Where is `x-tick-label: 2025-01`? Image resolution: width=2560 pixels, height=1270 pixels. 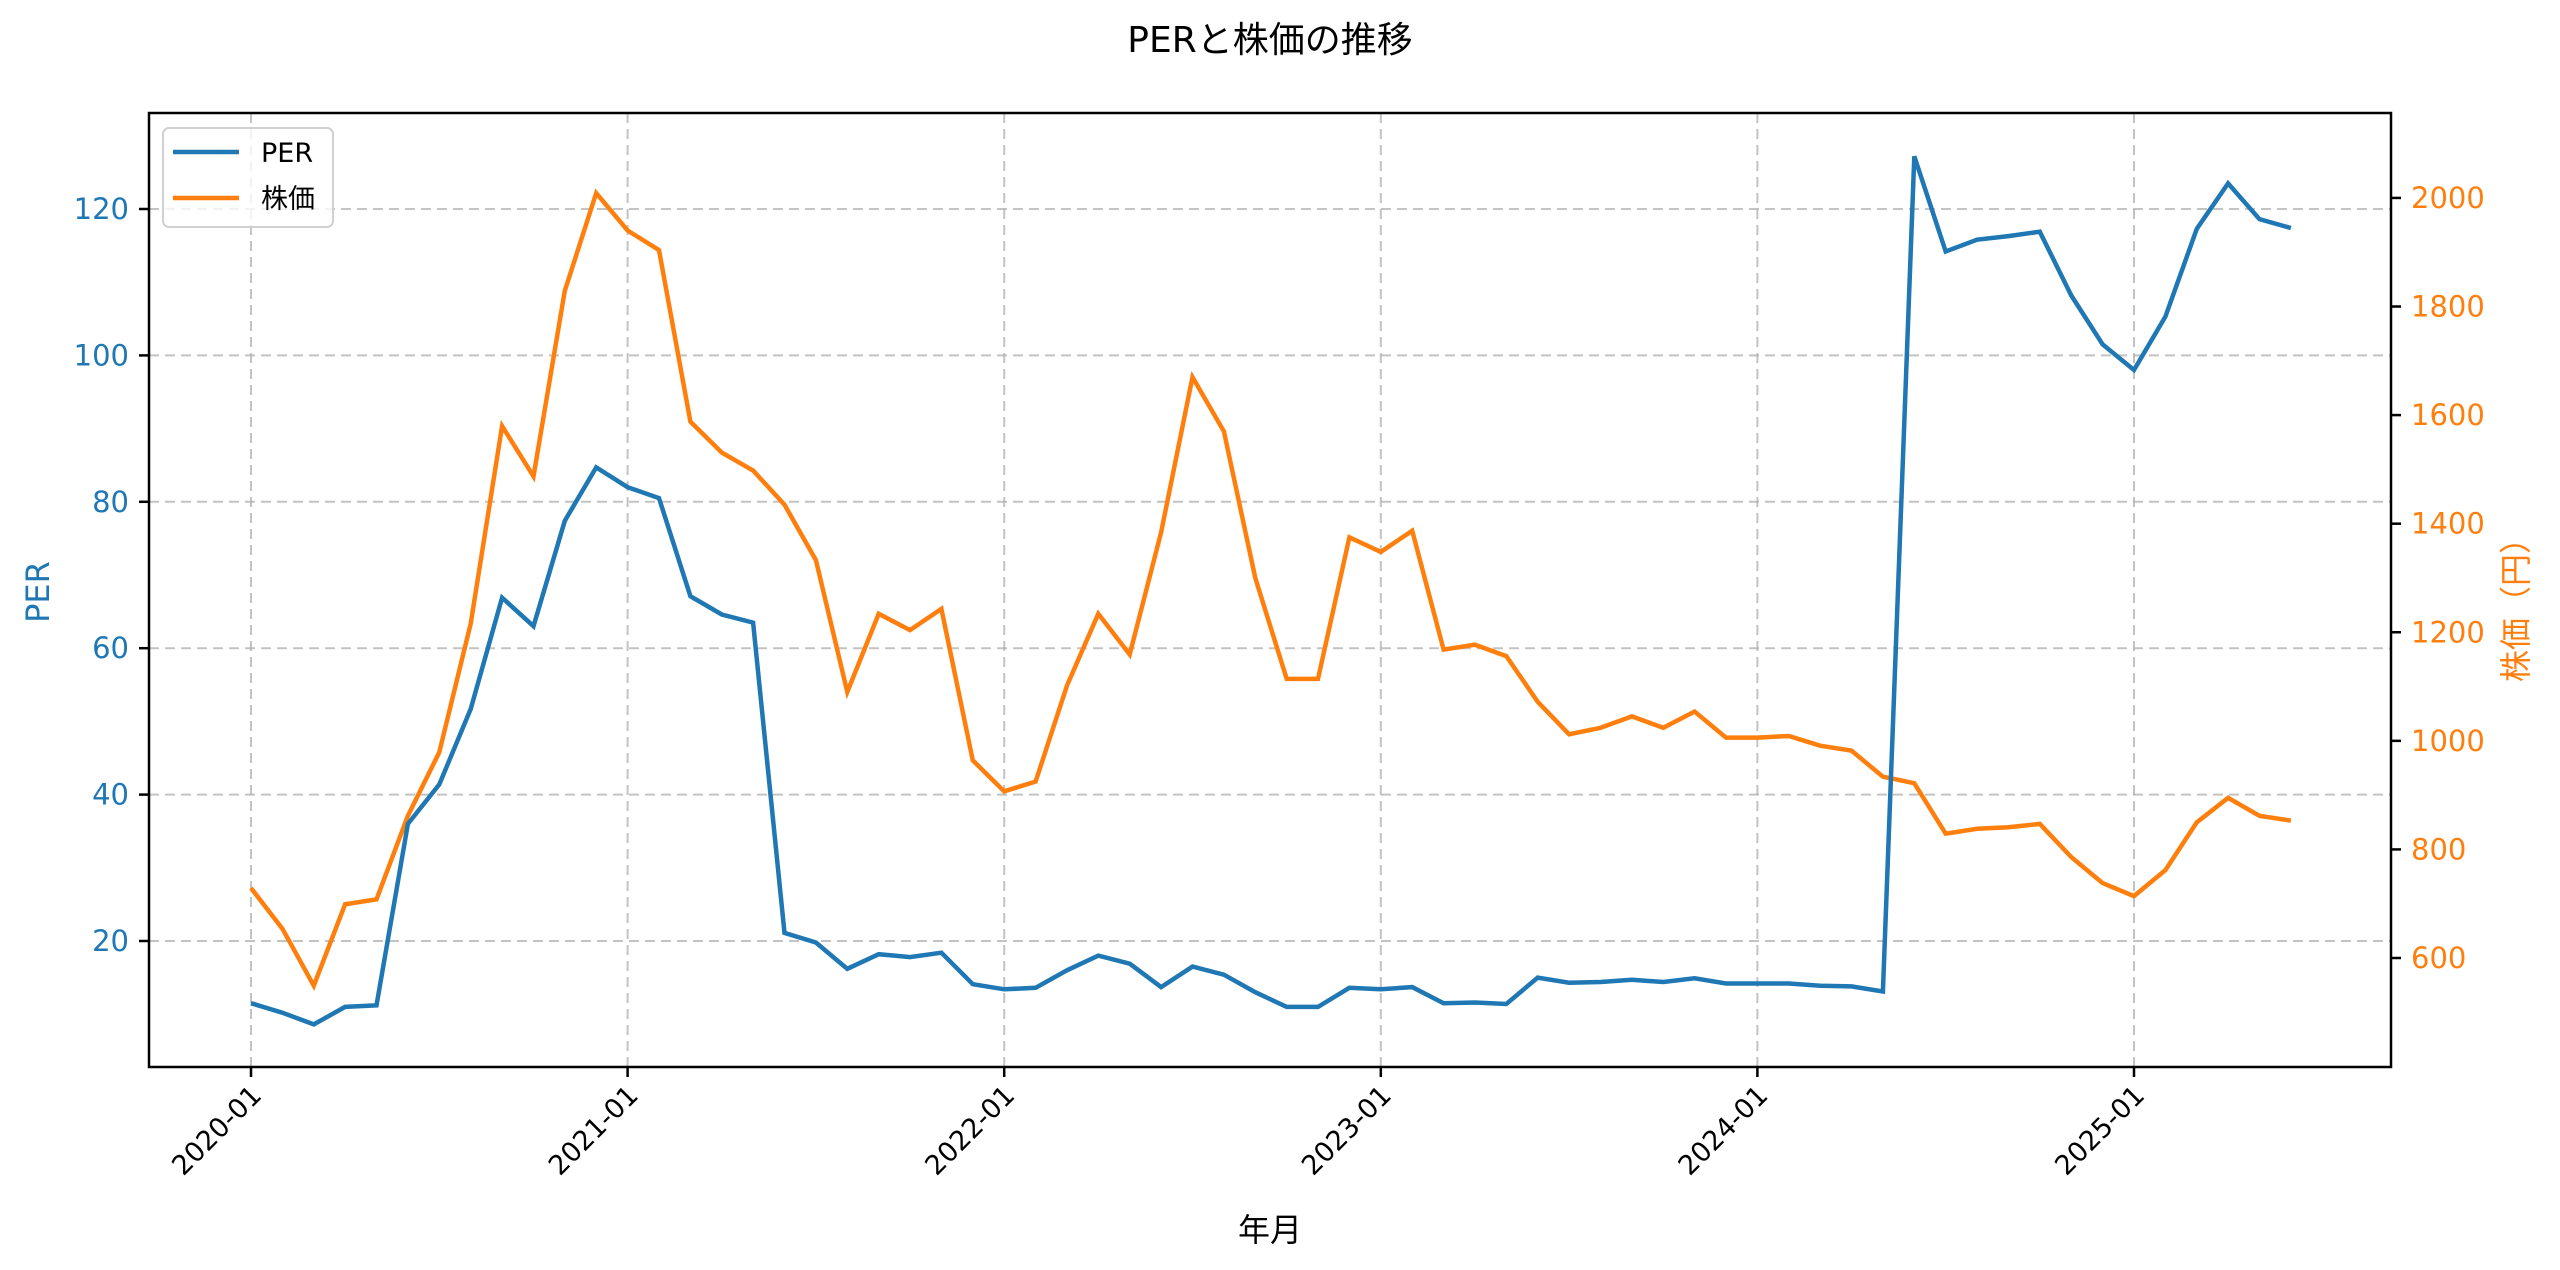 x-tick-label: 2025-01 is located at coordinates (2100, 1131).